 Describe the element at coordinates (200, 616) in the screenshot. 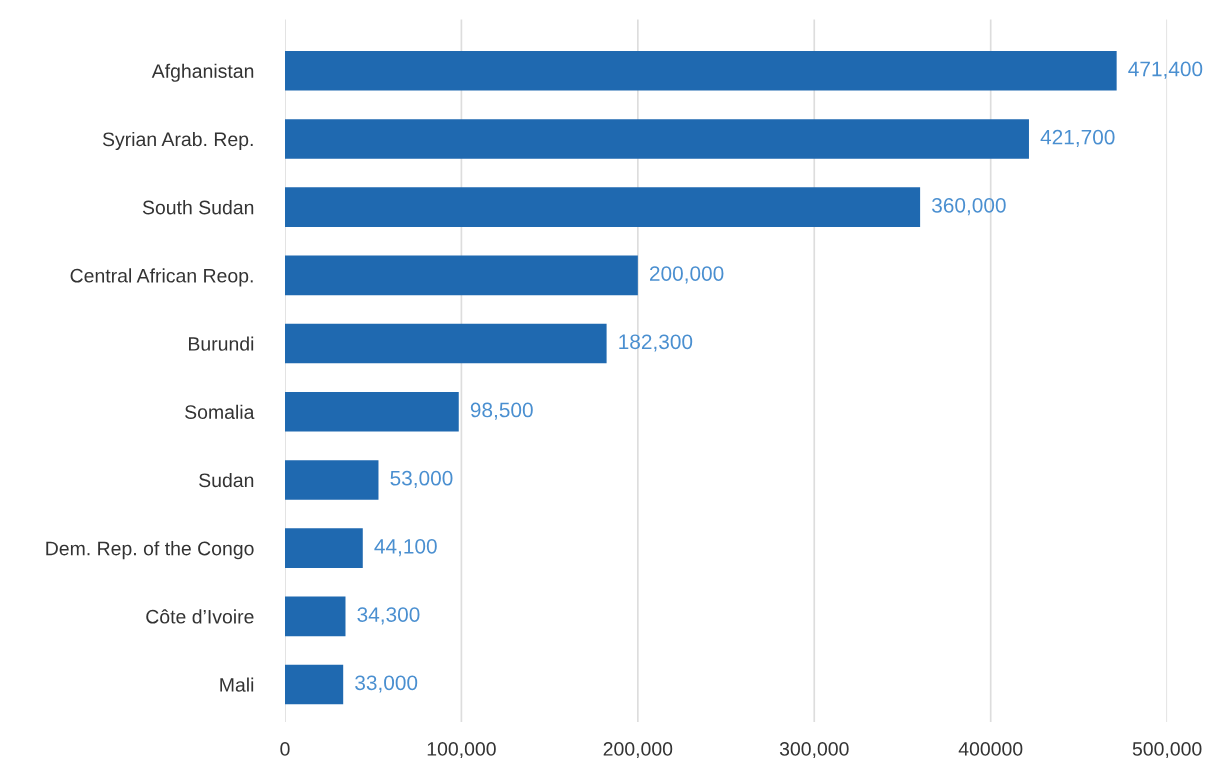

I see `y-tick-label: Côte d’Ivoire` at that location.